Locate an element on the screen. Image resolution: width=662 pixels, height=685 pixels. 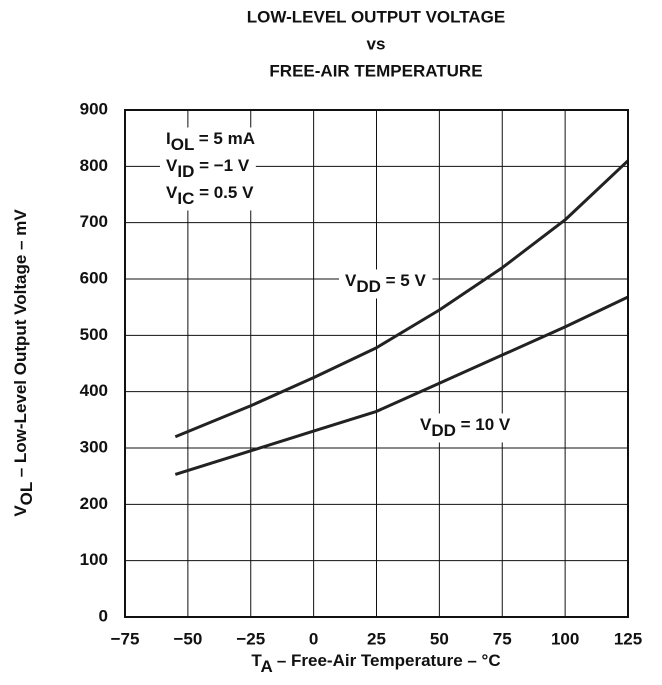
y-tick-label: 600 is located at coordinates (94, 277).